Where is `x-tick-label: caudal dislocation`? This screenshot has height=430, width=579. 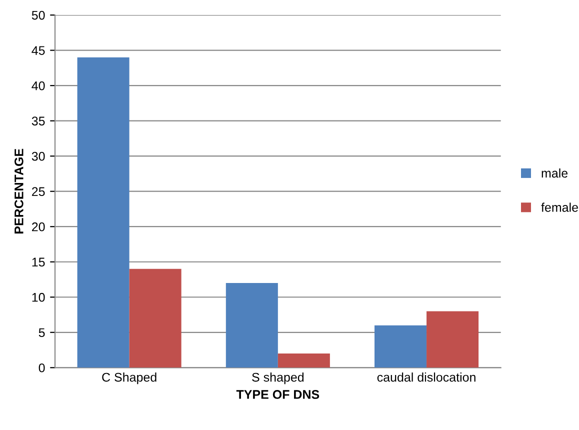
x-tick-label: caudal dislocation is located at coordinates (426, 377).